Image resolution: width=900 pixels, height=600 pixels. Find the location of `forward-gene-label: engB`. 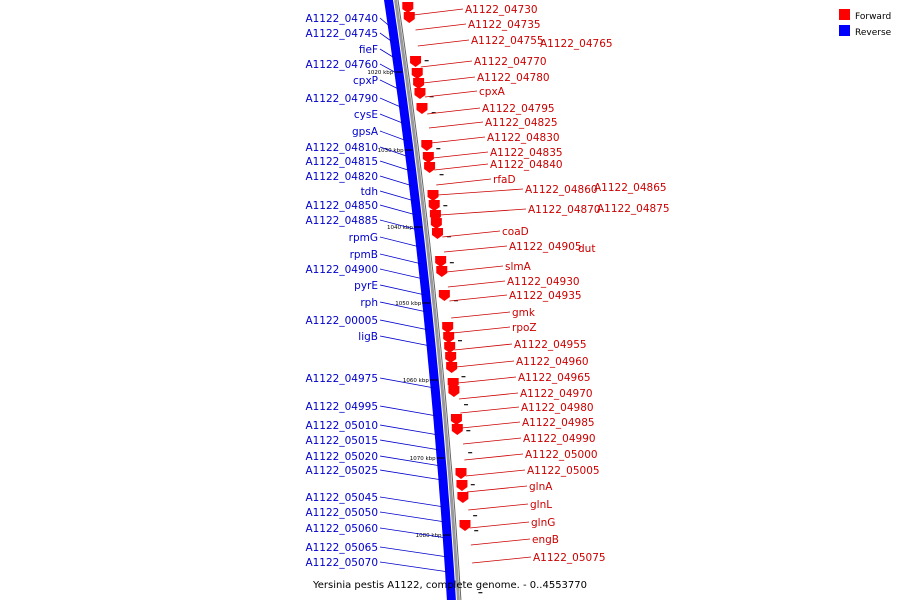

forward-gene-label: engB is located at coordinates (545, 540).